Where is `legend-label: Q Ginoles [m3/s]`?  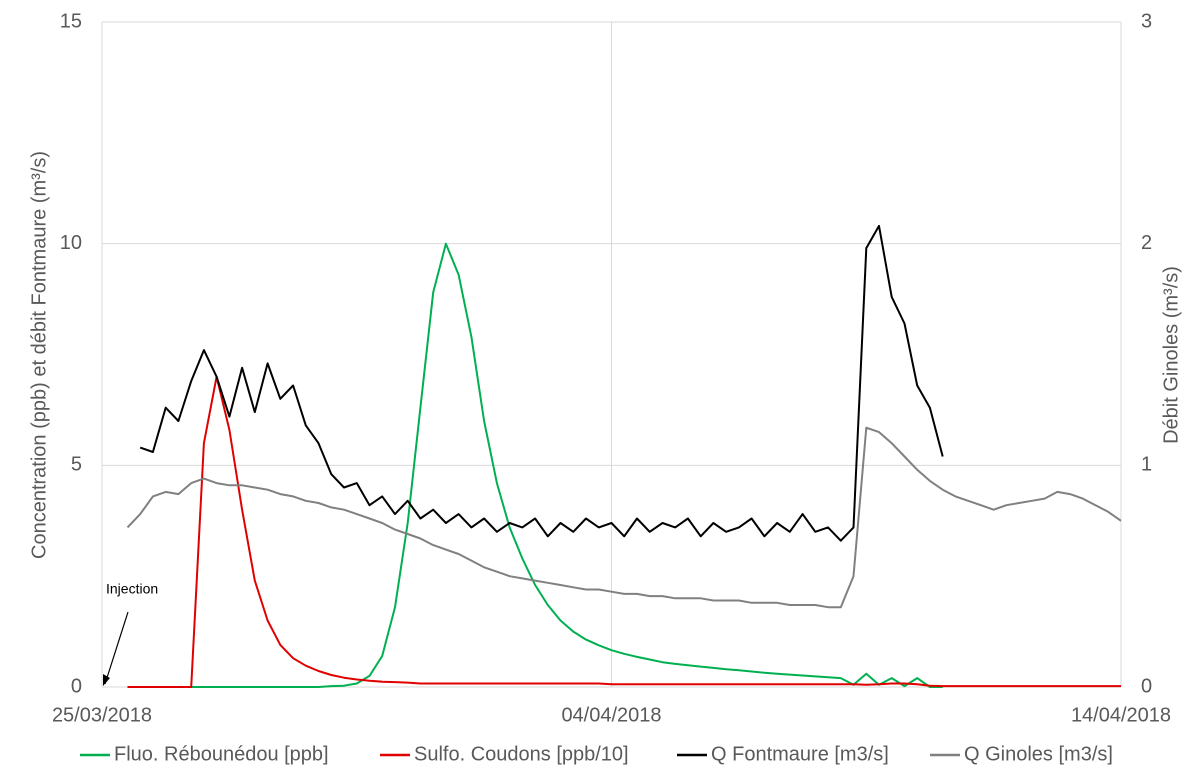 legend-label: Q Ginoles [m3/s] is located at coordinates (1038, 754).